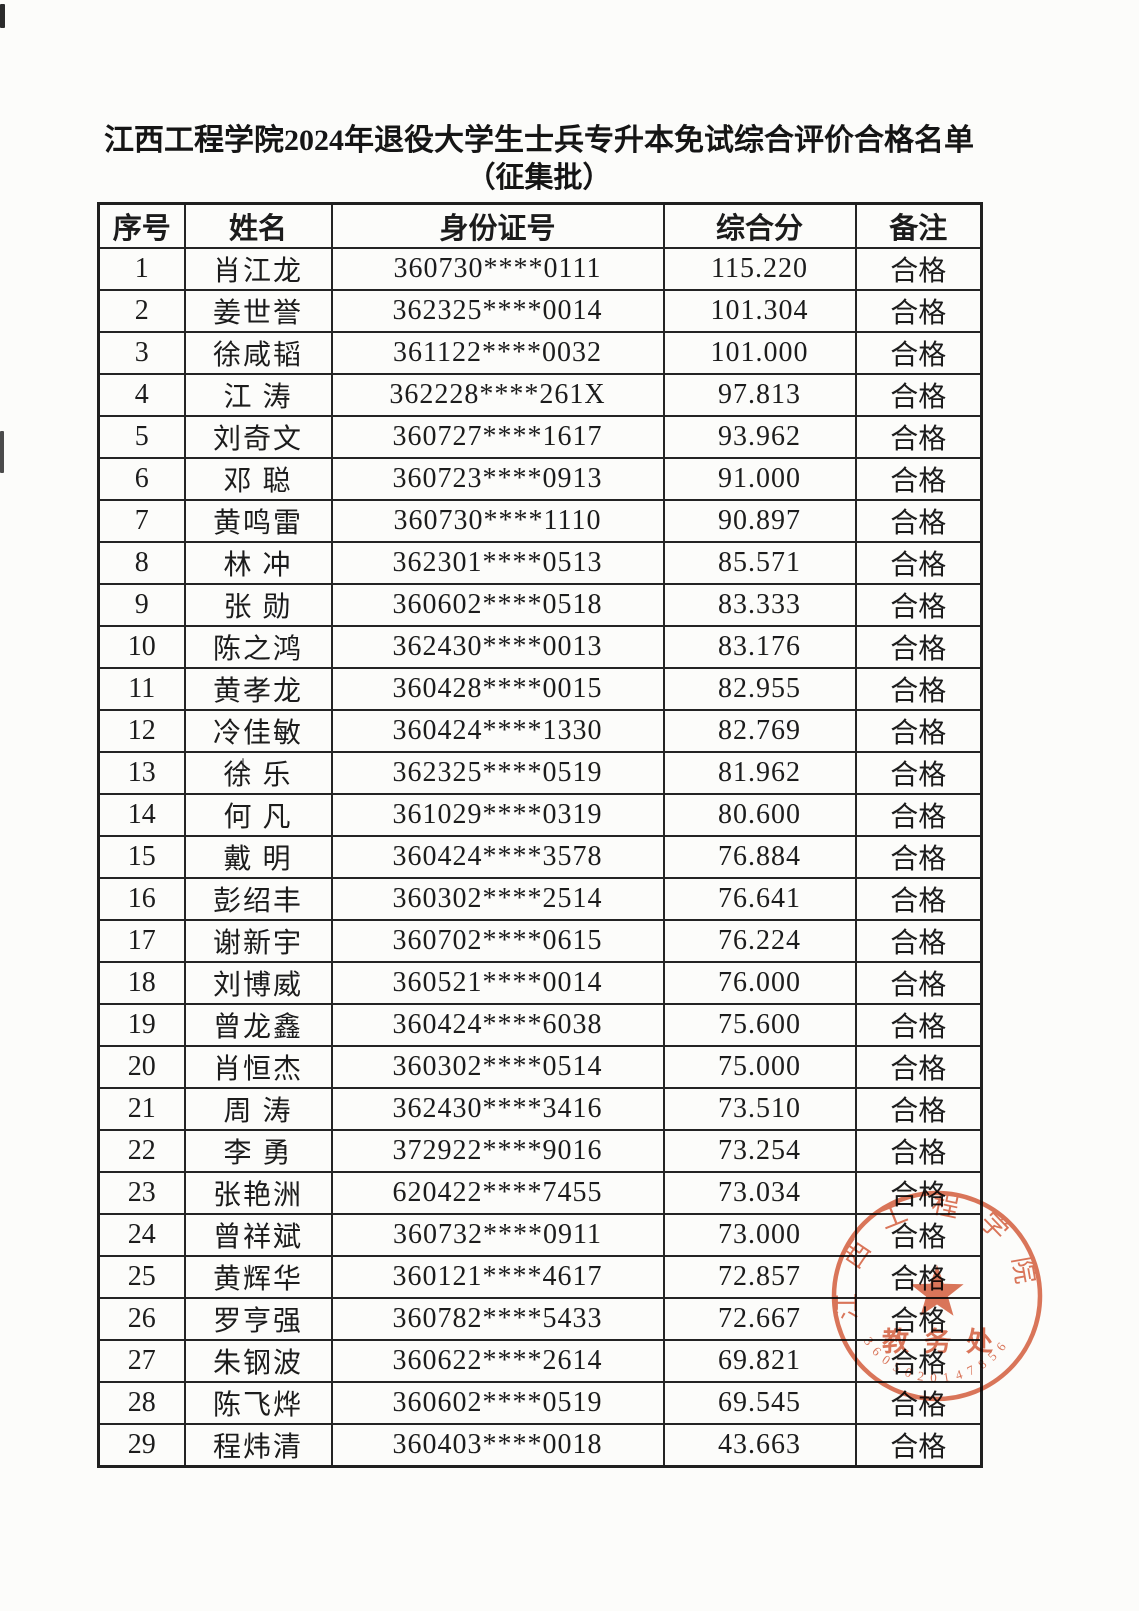 The width and height of the screenshot is (1139, 1611). What do you see at coordinates (540, 1403) in the screenshot?
I see `table-row: 28 陈飞烨 360602****0519 69.545 合格` at bounding box center [540, 1403].